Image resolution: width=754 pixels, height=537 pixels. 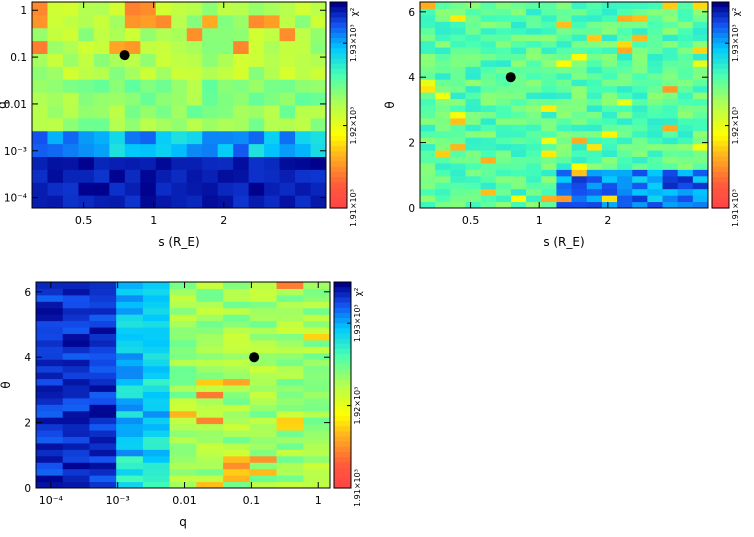 What do you see at coordinates (607, 220) in the screenshot?
I see `x-tick-label: 2` at bounding box center [607, 220].